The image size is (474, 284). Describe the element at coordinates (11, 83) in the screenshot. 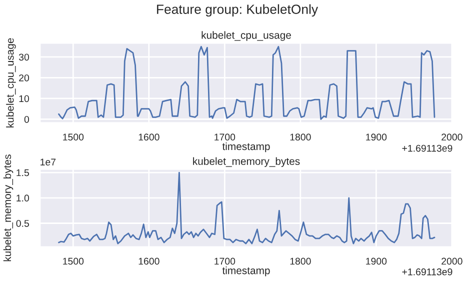

I see `y-axis-title: kubelet_cpu_usage` at that location.